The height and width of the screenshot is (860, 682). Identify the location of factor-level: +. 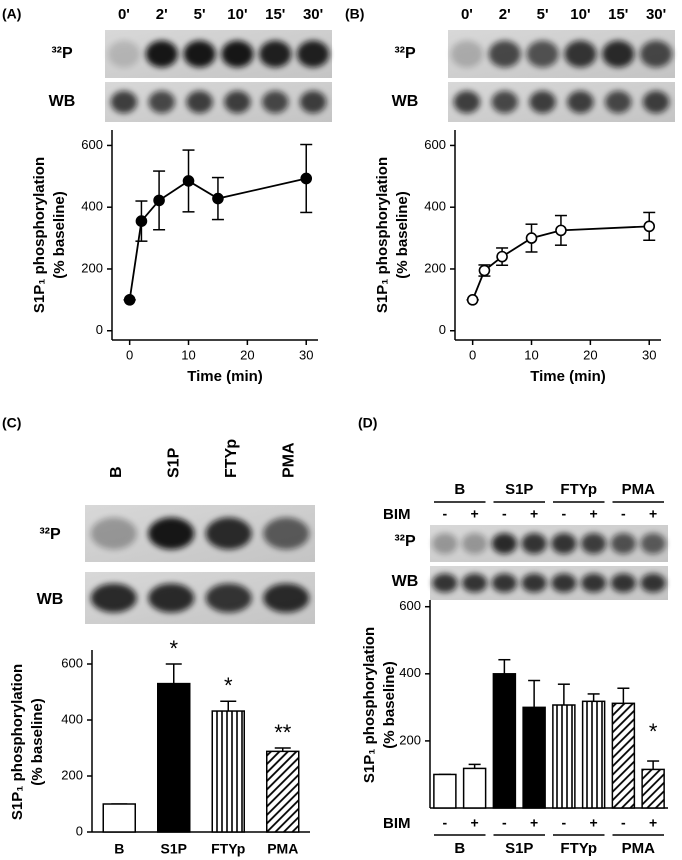
(594, 514).